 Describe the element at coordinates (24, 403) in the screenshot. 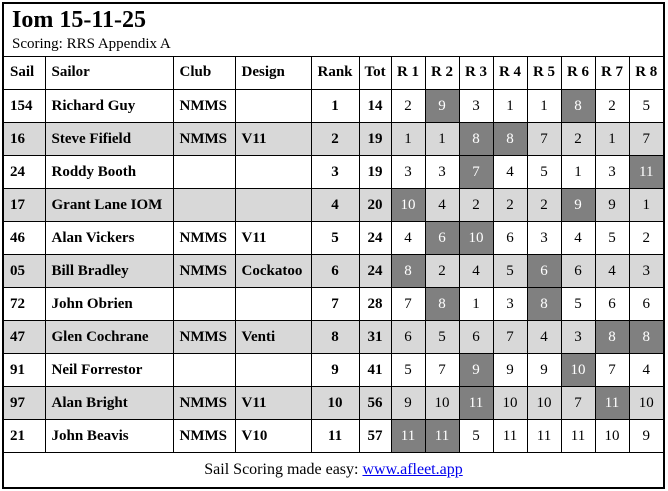

I see `sail-cell: 97` at that location.